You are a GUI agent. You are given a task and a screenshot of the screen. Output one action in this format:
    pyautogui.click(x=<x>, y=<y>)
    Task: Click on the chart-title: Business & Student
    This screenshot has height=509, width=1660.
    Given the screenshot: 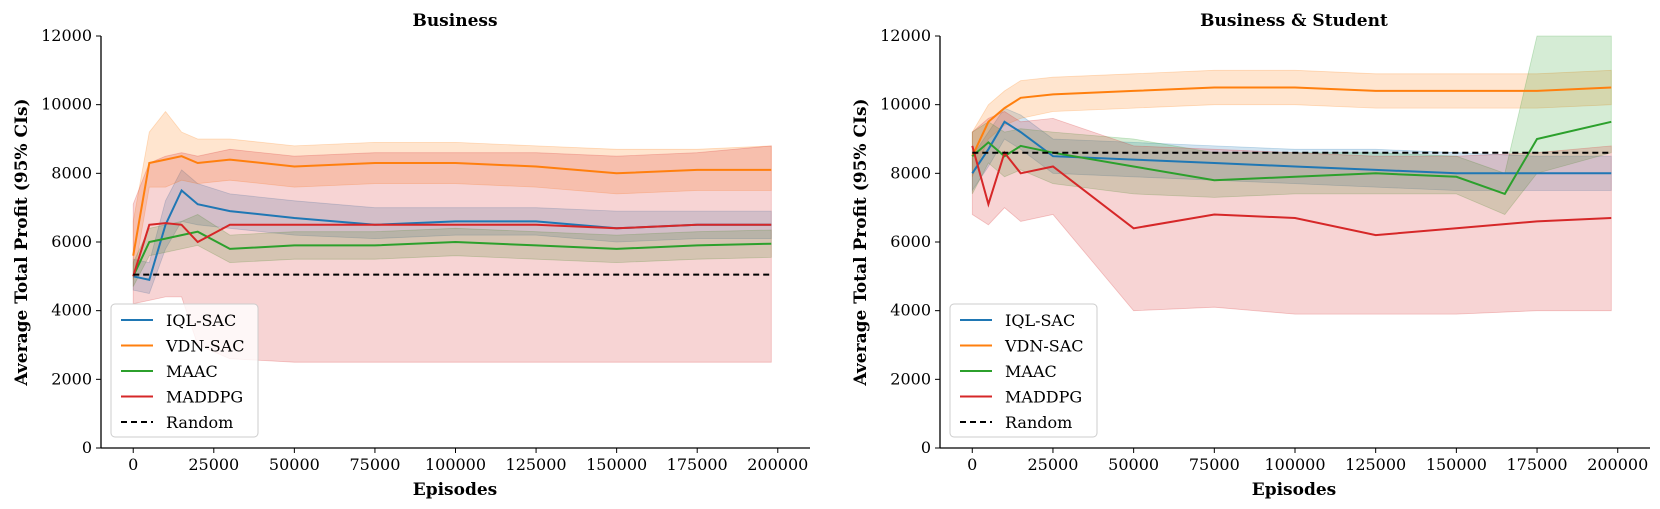 What is the action you would take?
    pyautogui.click(x=1294, y=21)
    